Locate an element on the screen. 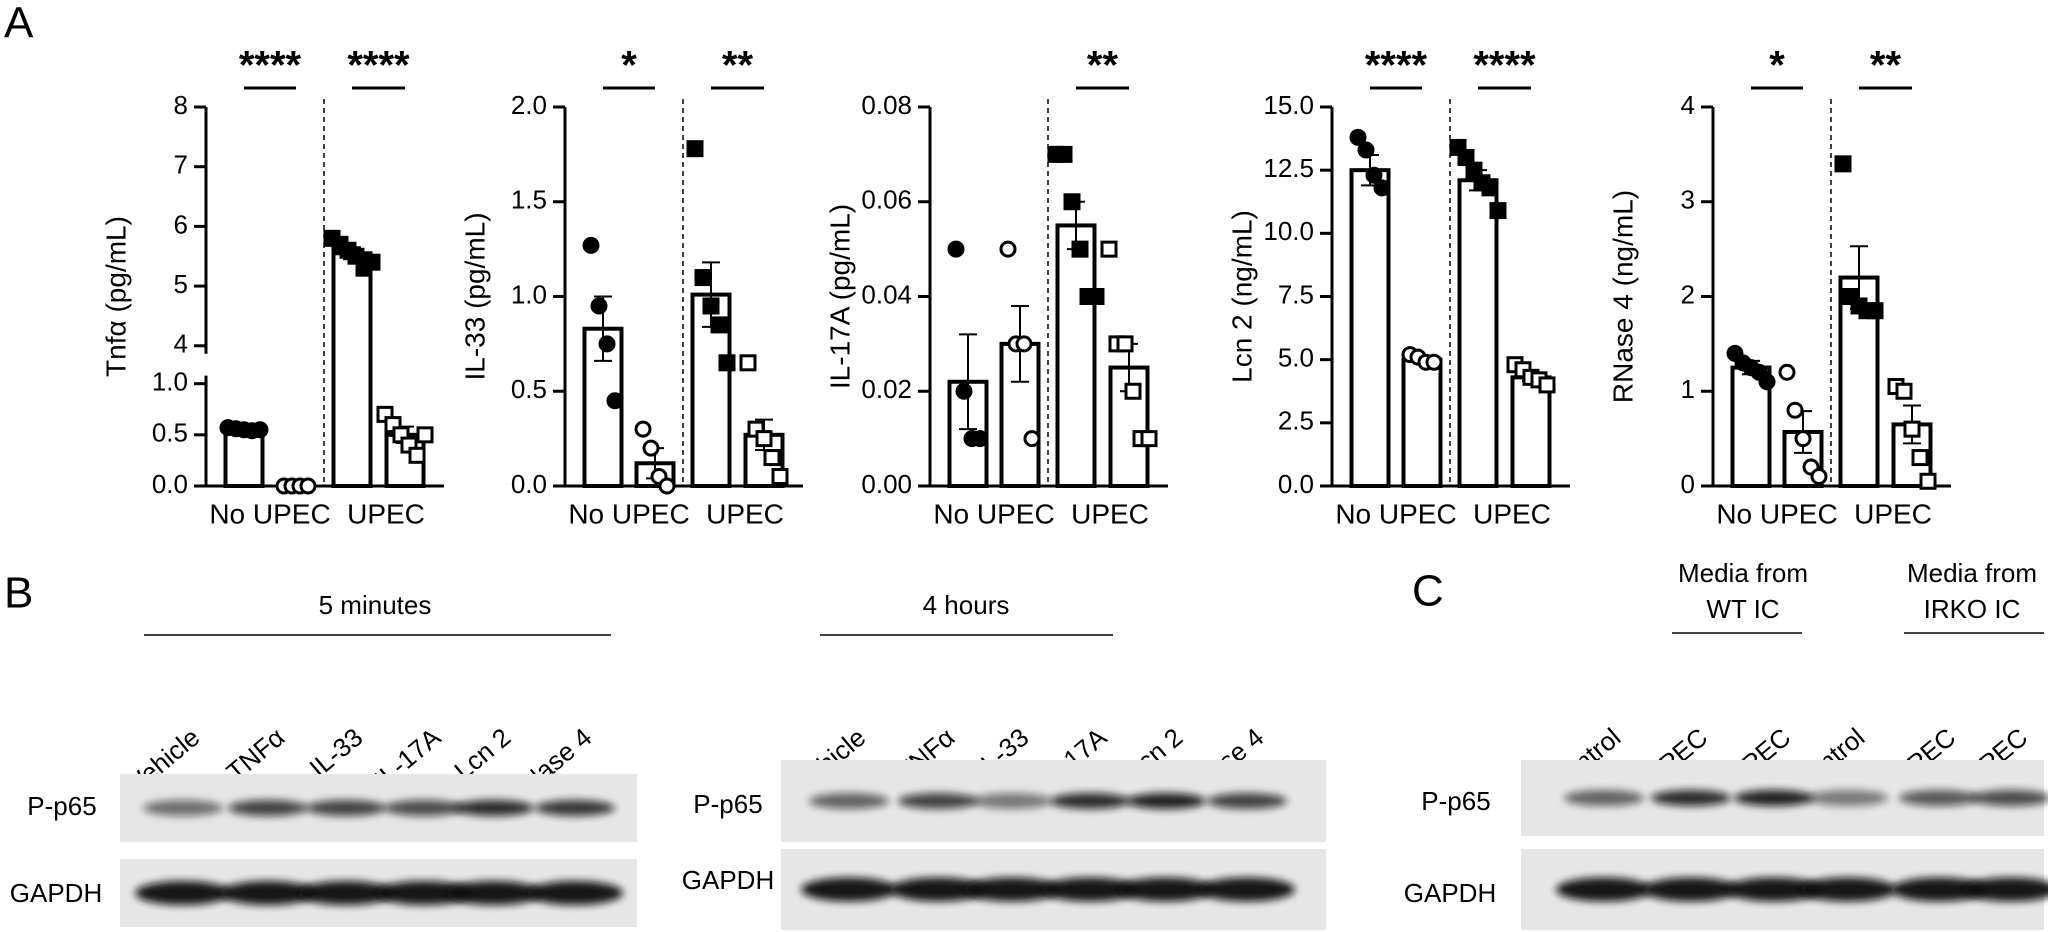 The image size is (2048, 932). y-axis-label: Tnfα (pg/mL) is located at coordinates (115, 296).